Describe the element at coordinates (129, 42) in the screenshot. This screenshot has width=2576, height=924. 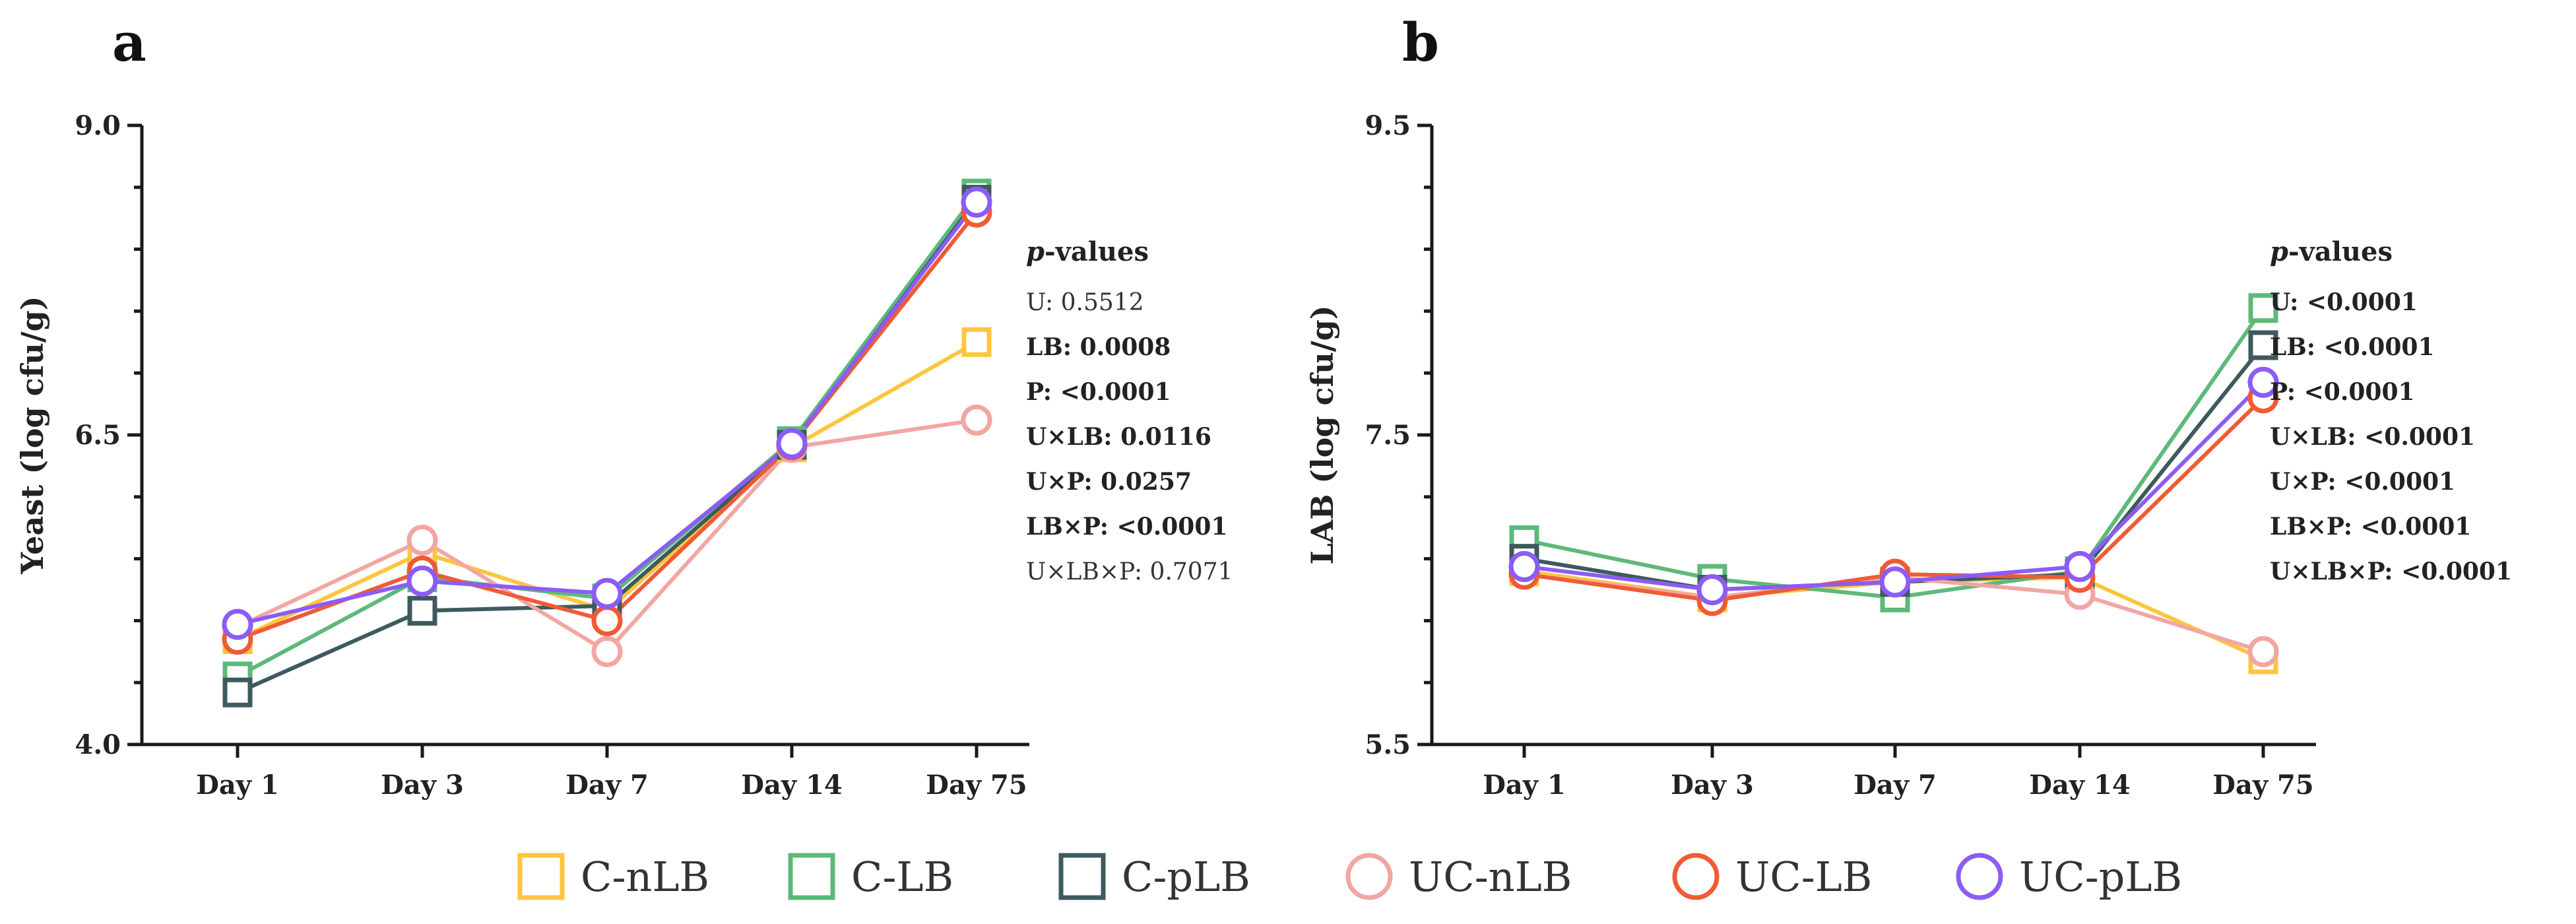
I see `panel-a-letter: a` at that location.